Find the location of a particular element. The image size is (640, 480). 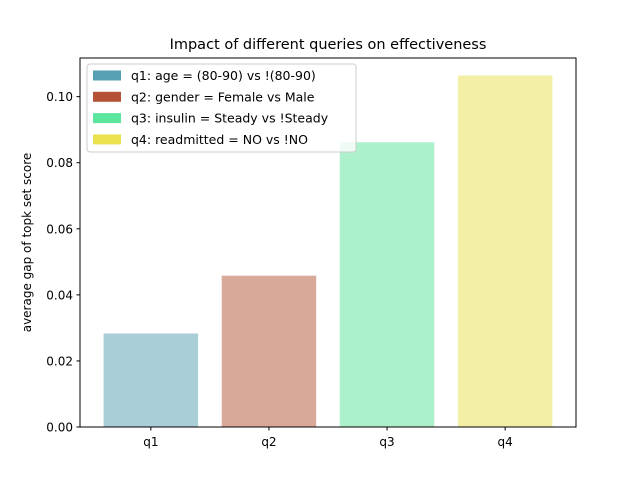

bar-q2 is located at coordinates (269, 351).